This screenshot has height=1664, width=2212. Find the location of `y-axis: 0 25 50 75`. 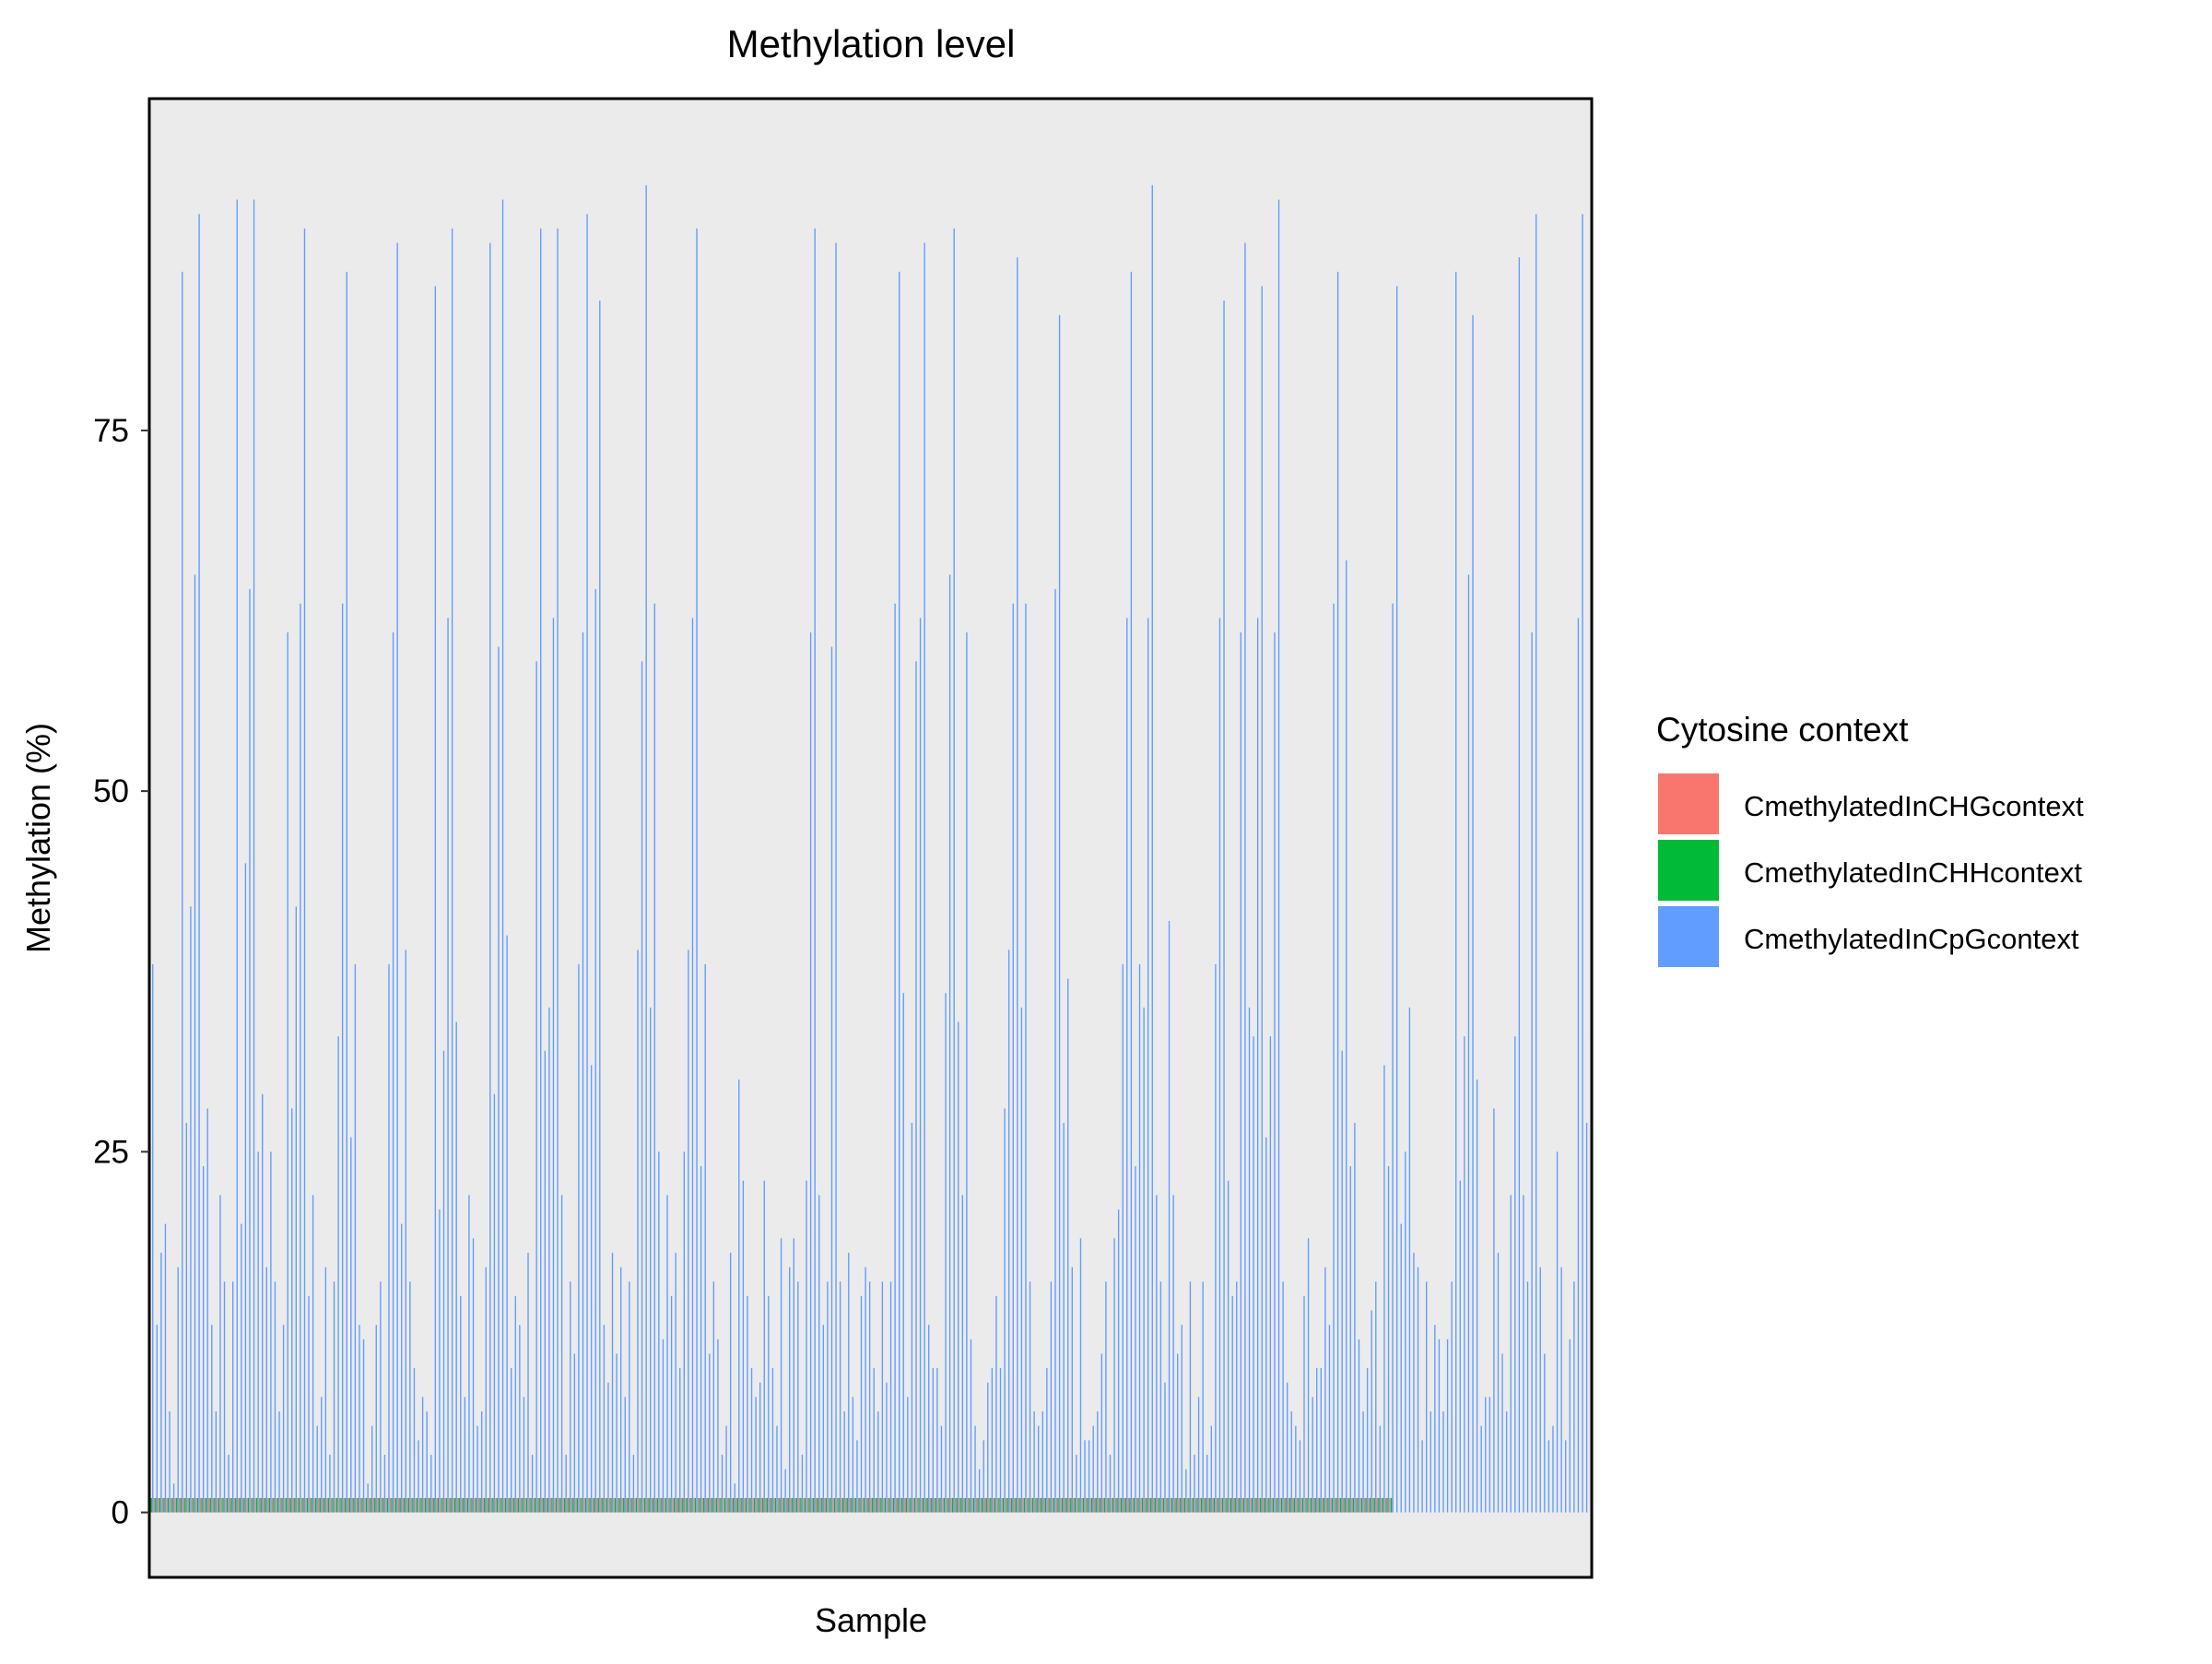

y-axis: 0 25 50 75 is located at coordinates (121, 972).